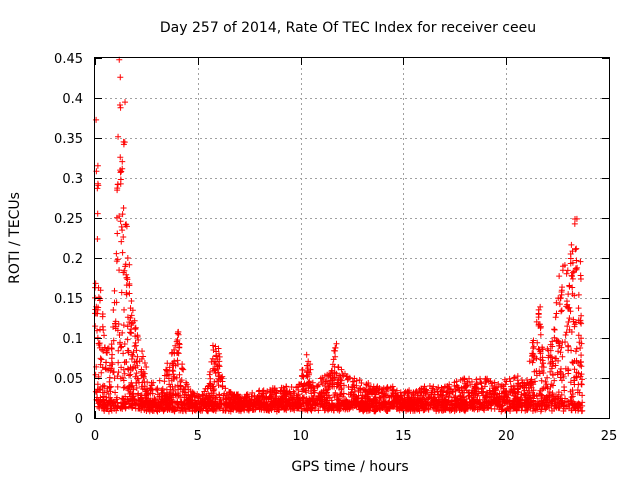 The height and width of the screenshot is (480, 640). What do you see at coordinates (609, 436) in the screenshot?
I see `x-tick-label: 25` at bounding box center [609, 436].